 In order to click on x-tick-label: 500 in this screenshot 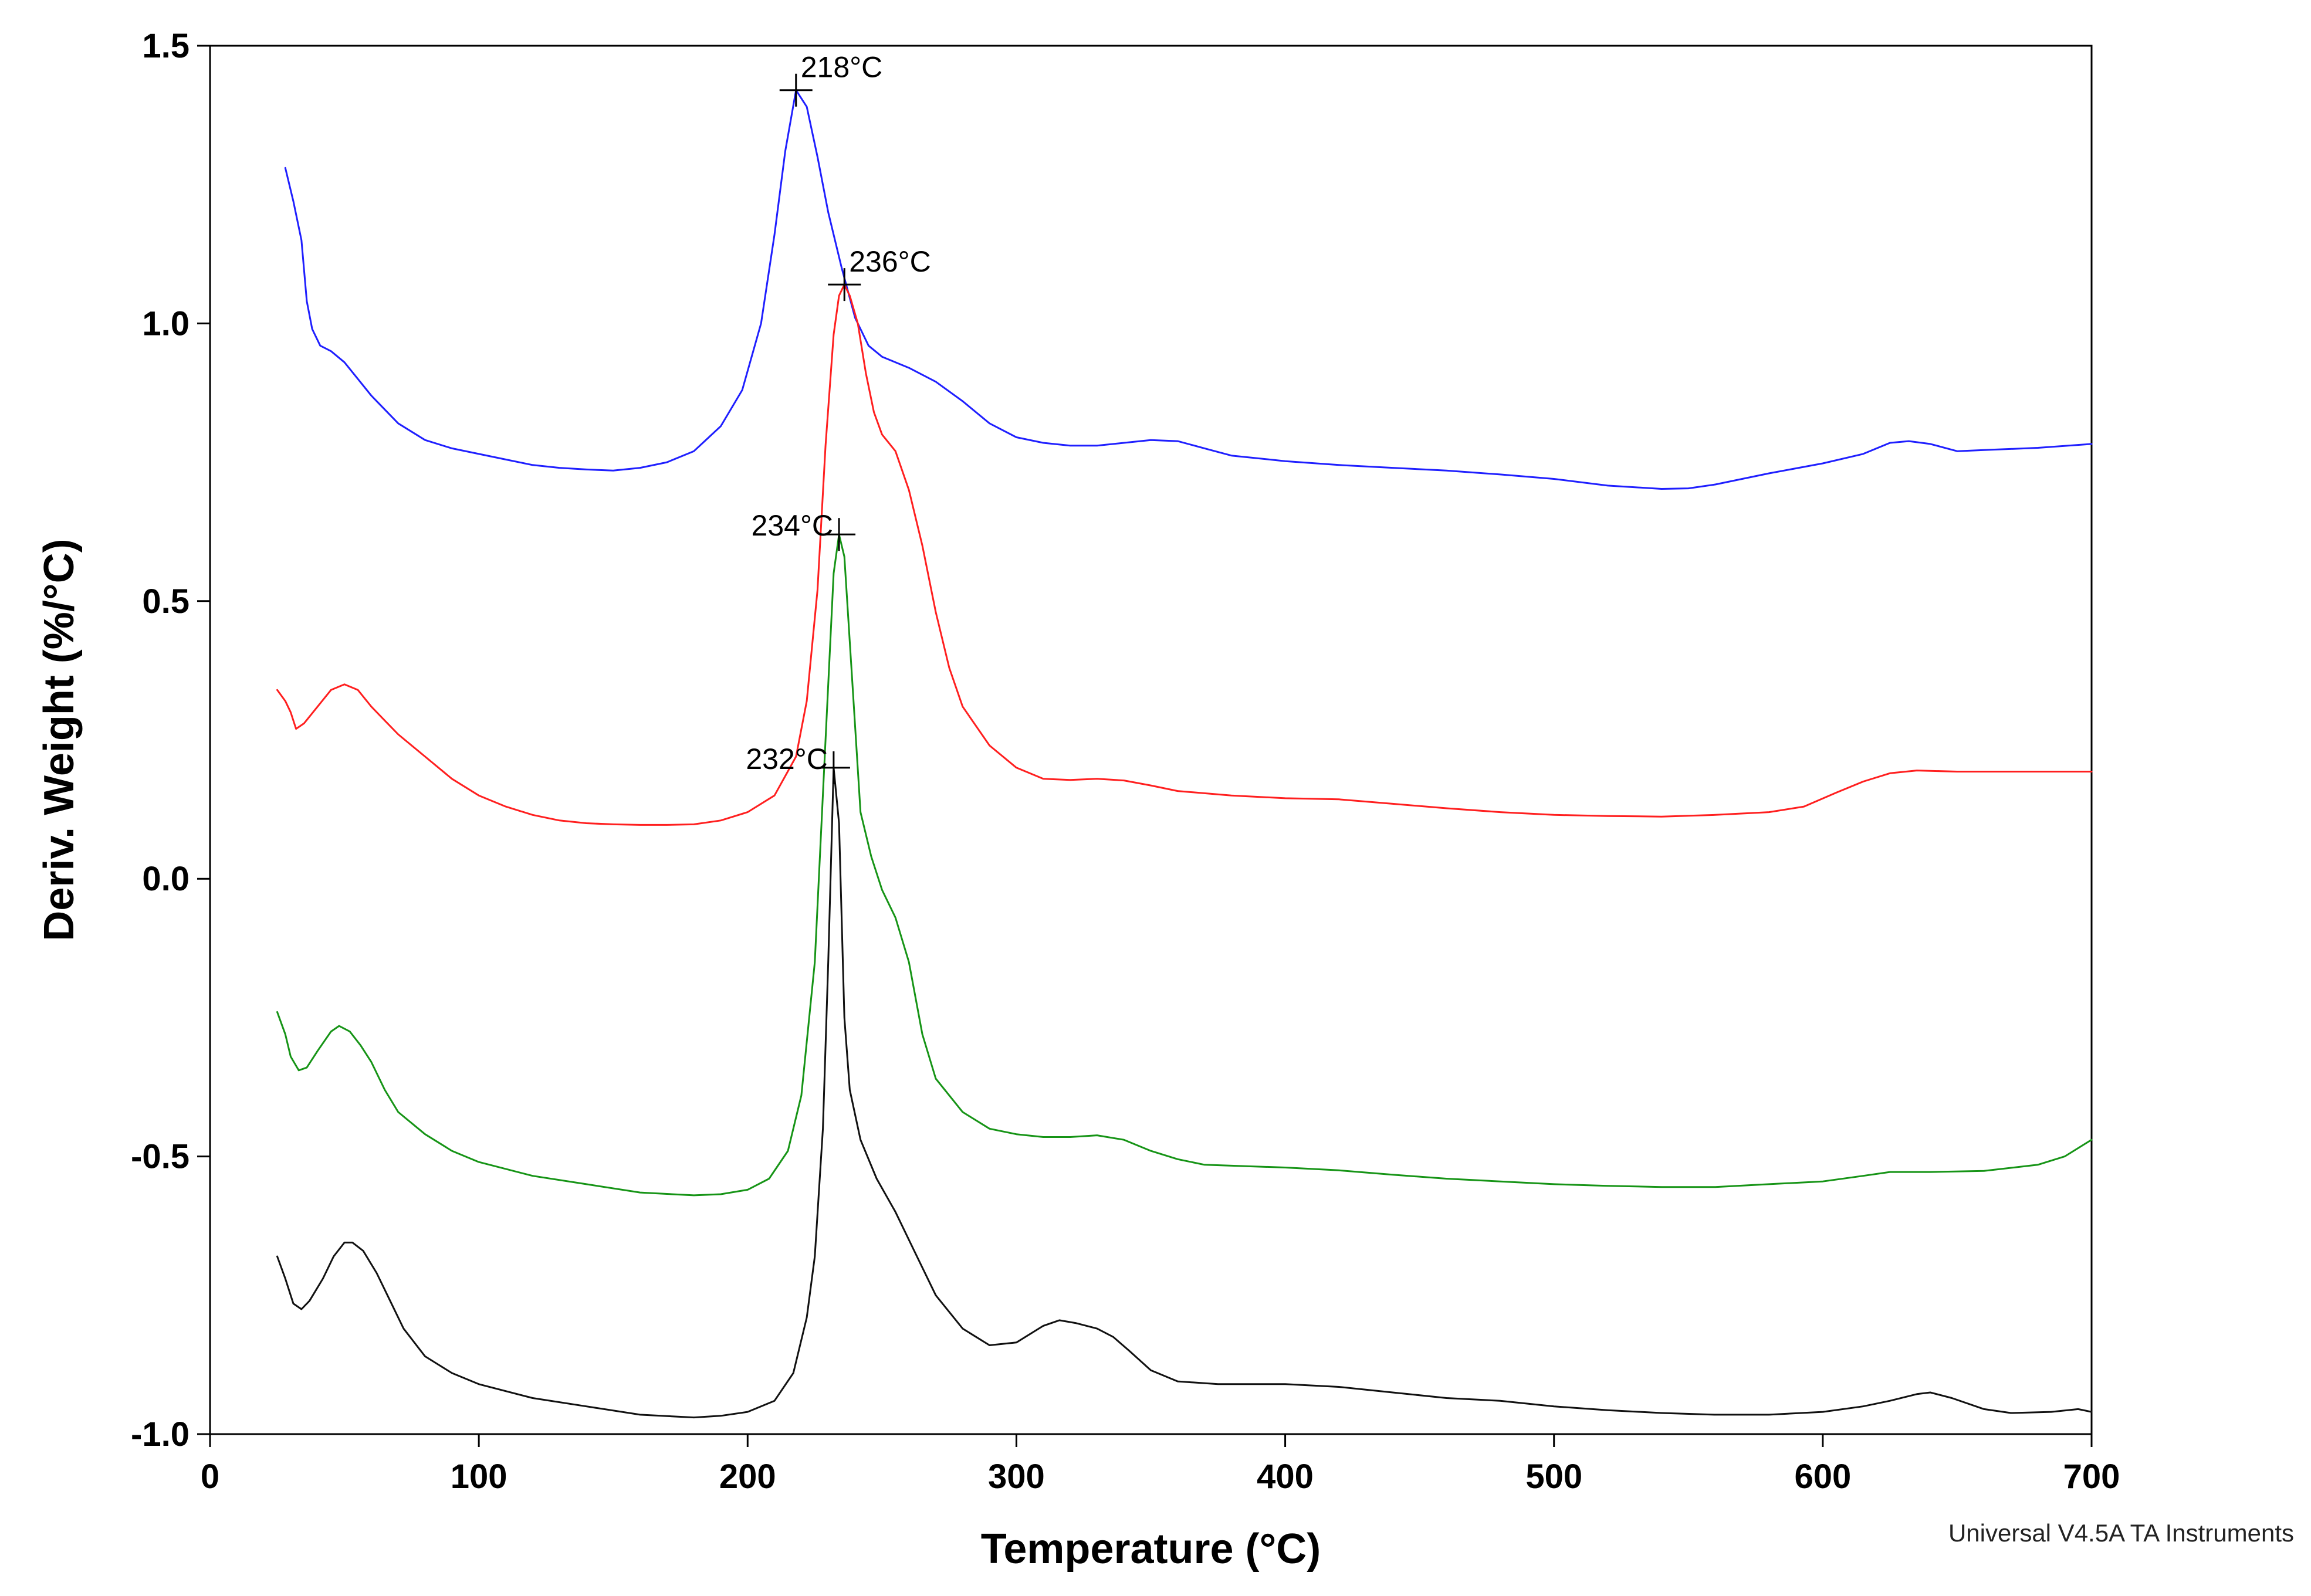, I will do `click(1553, 1477)`.